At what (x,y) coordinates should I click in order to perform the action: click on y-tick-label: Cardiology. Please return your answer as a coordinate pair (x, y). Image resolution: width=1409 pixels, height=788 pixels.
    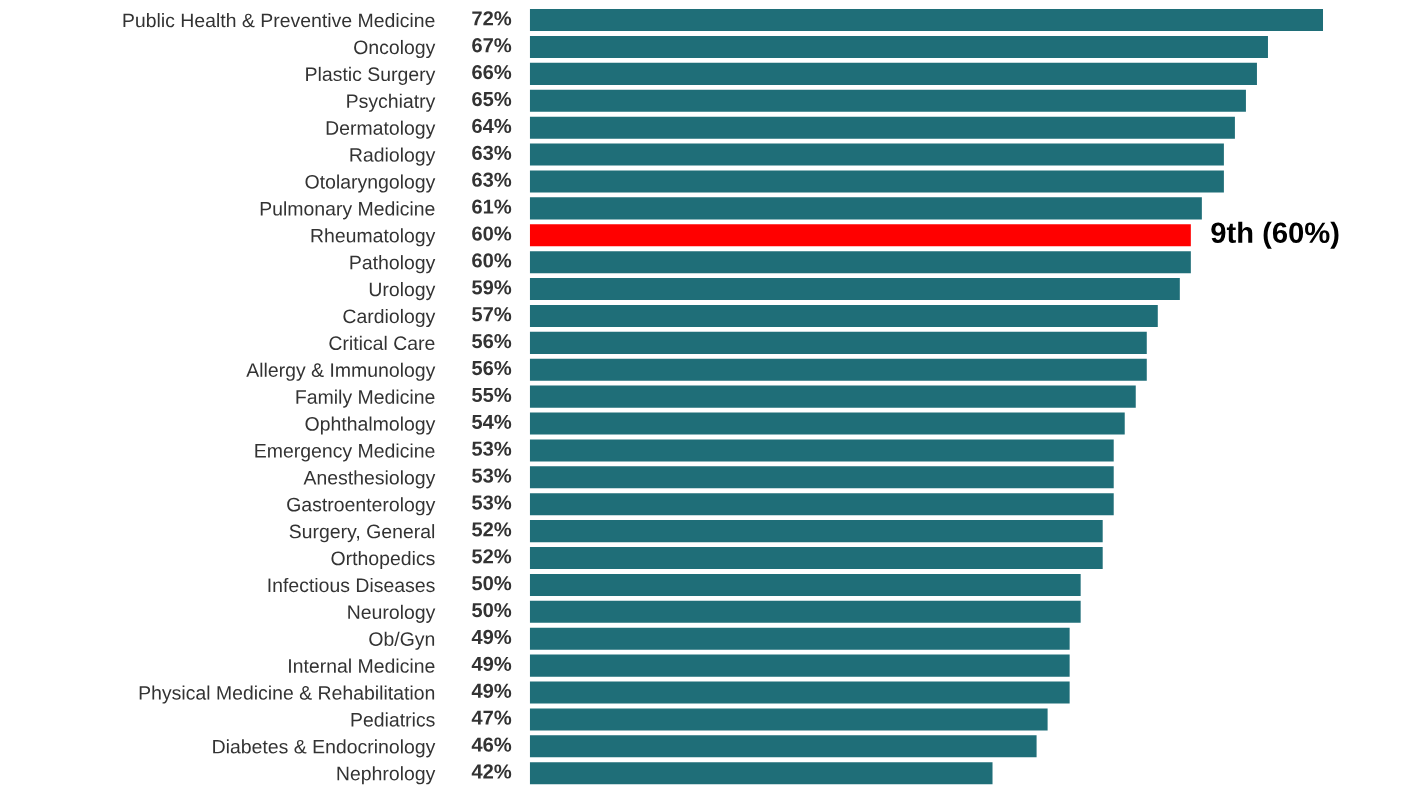
    Looking at the image, I should click on (389, 318).